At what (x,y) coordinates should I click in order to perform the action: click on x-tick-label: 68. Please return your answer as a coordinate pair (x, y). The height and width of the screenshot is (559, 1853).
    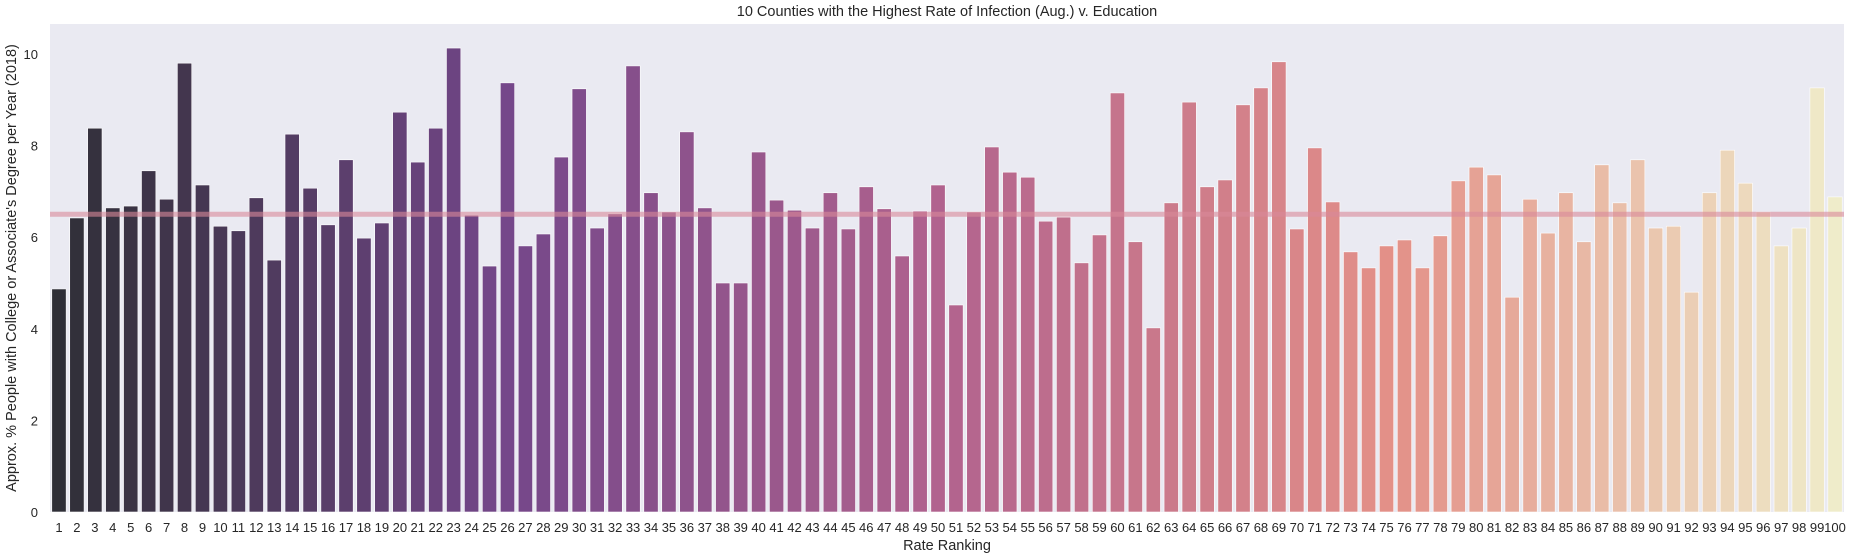
    Looking at the image, I should click on (1261, 527).